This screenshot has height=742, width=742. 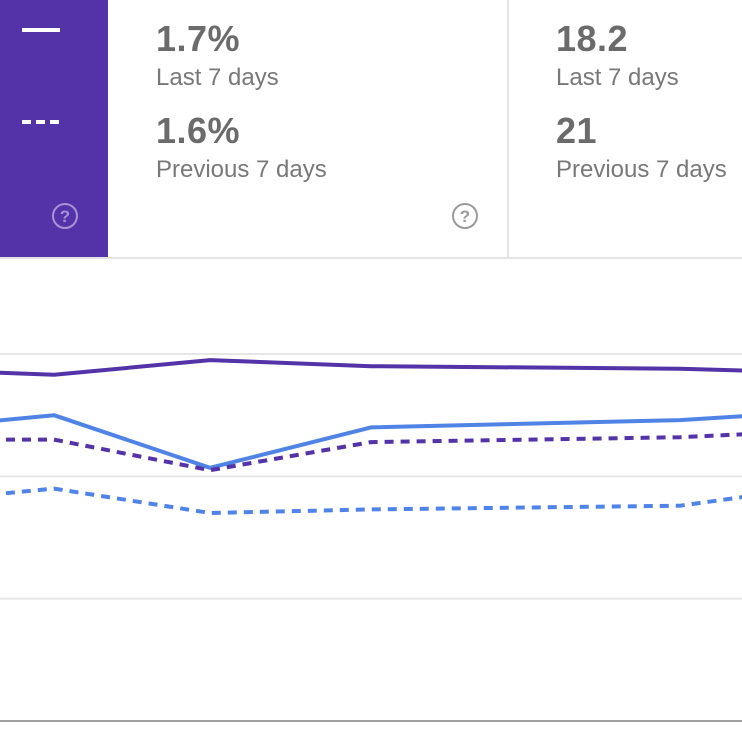 I want to click on legend-dashed-line, so click(x=41, y=122).